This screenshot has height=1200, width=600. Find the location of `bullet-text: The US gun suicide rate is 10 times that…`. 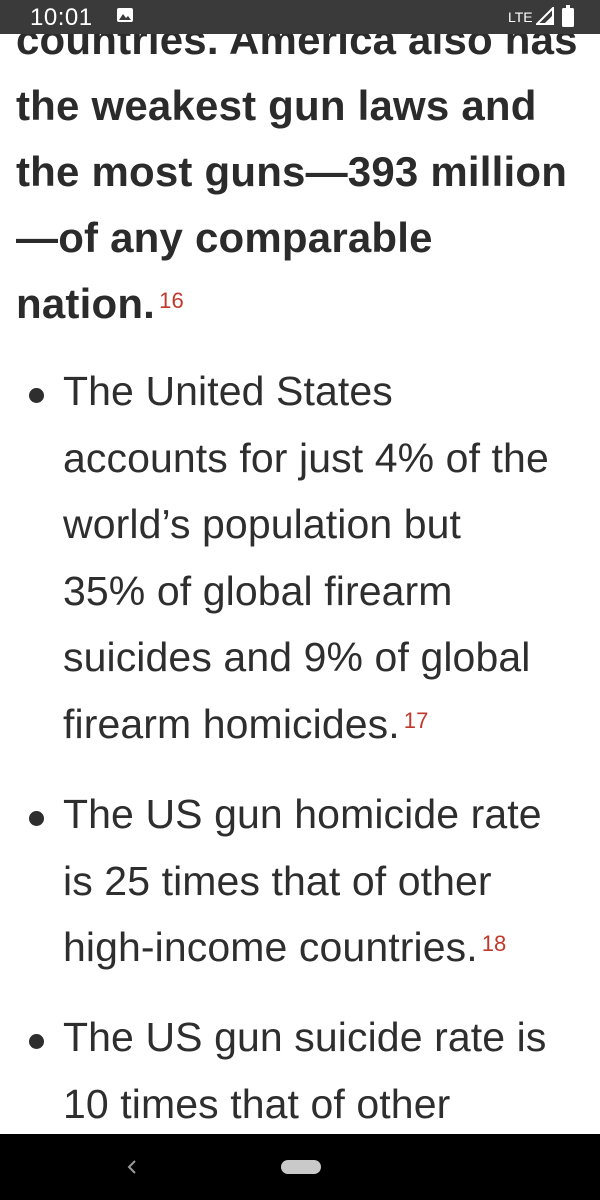

bullet-text: The US gun suicide rate is 10 times that… is located at coordinates (328, 1069).